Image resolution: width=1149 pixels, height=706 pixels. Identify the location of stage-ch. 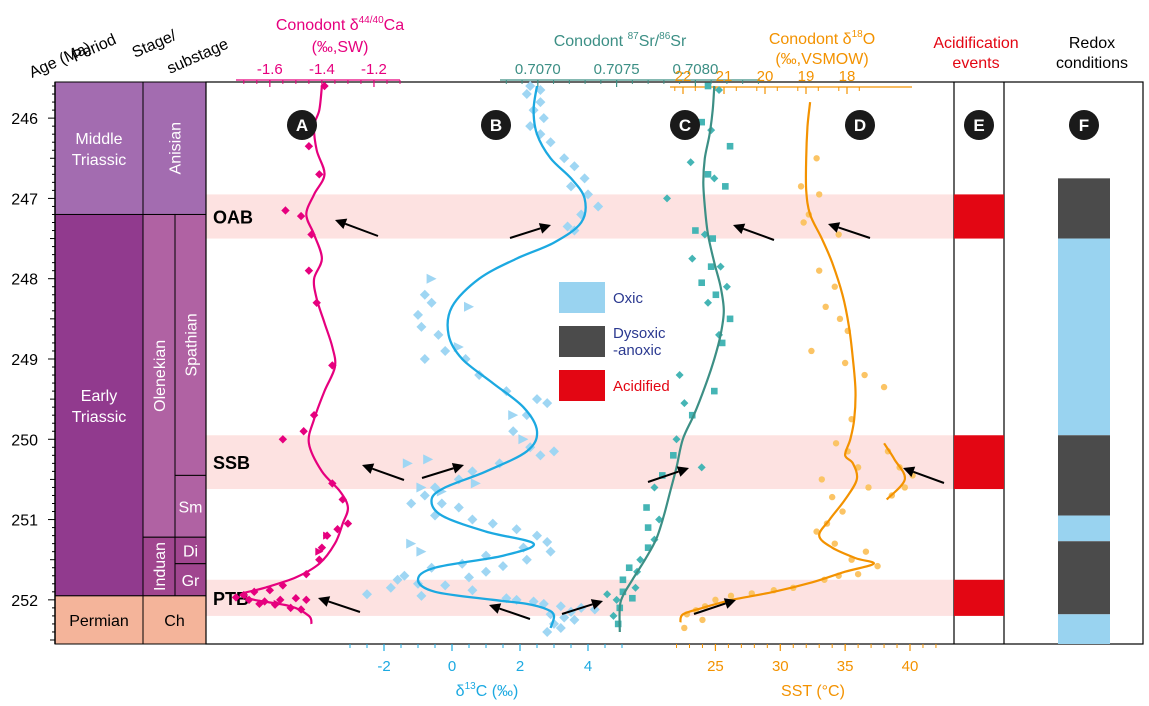
(174, 620).